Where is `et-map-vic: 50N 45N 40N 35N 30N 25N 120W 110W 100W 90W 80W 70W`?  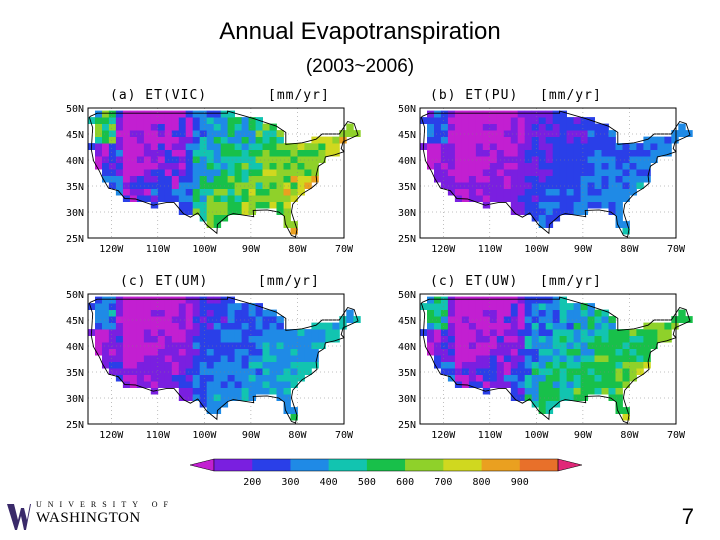 et-map-vic: 50N 45N 40N 35N 30N 25N 120W 110W 100W 90W 80W 70W is located at coordinates (213, 179).